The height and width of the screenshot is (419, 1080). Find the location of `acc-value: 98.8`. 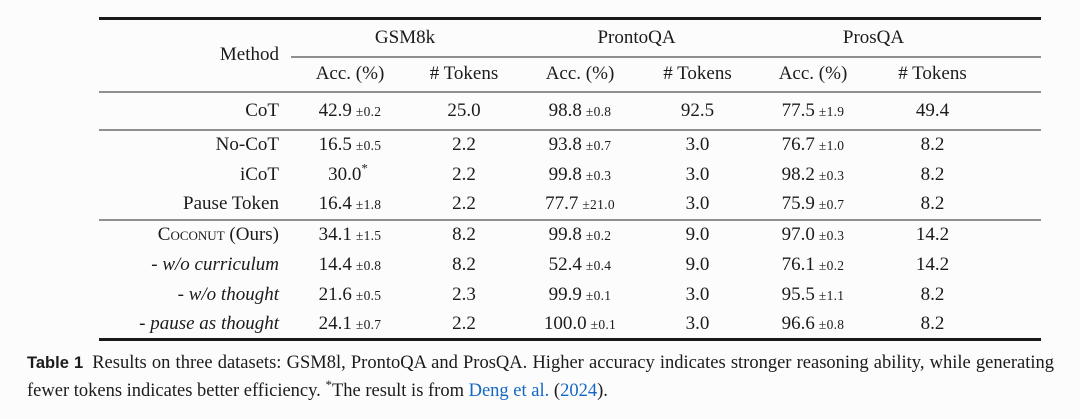

acc-value: 98.8 is located at coordinates (565, 110).